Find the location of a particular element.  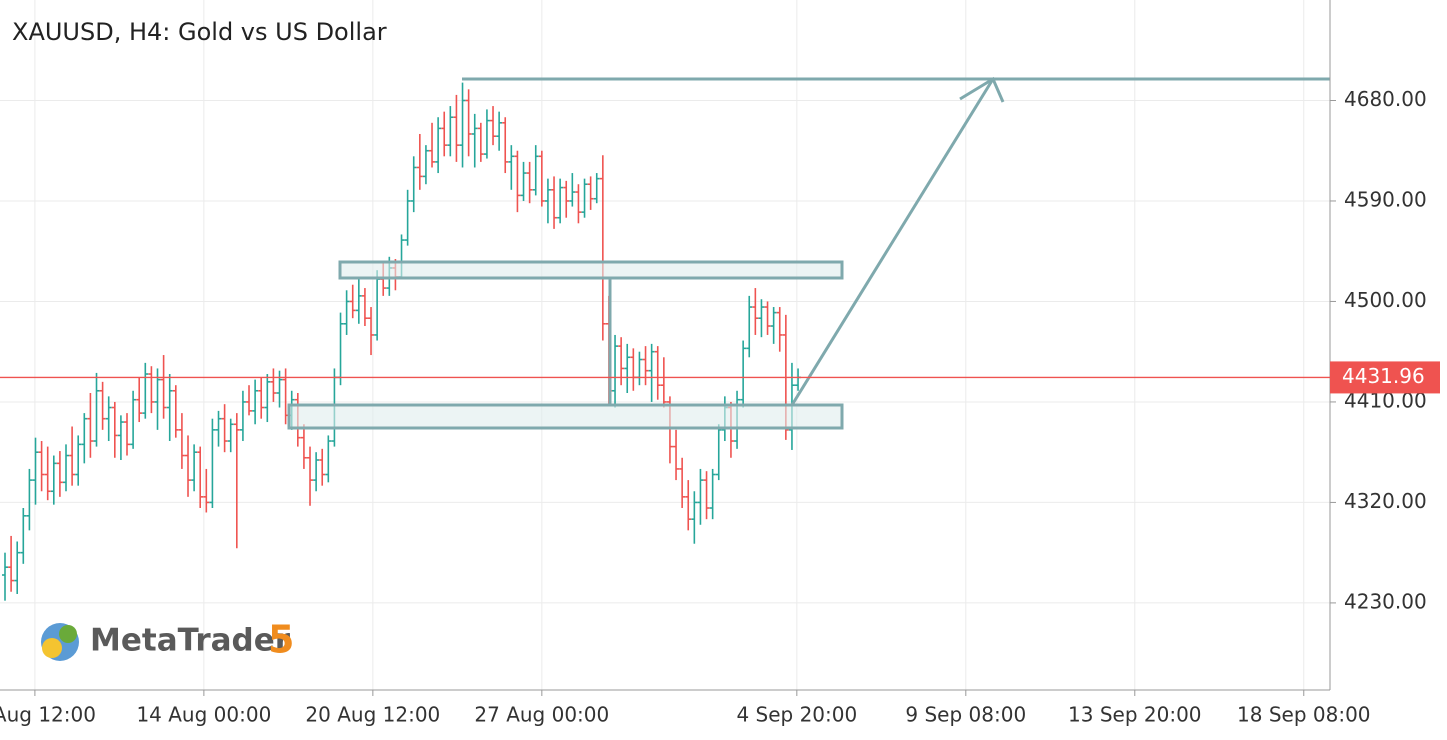

x-tick-label: 14 Aug 00:00 is located at coordinates (203, 715).